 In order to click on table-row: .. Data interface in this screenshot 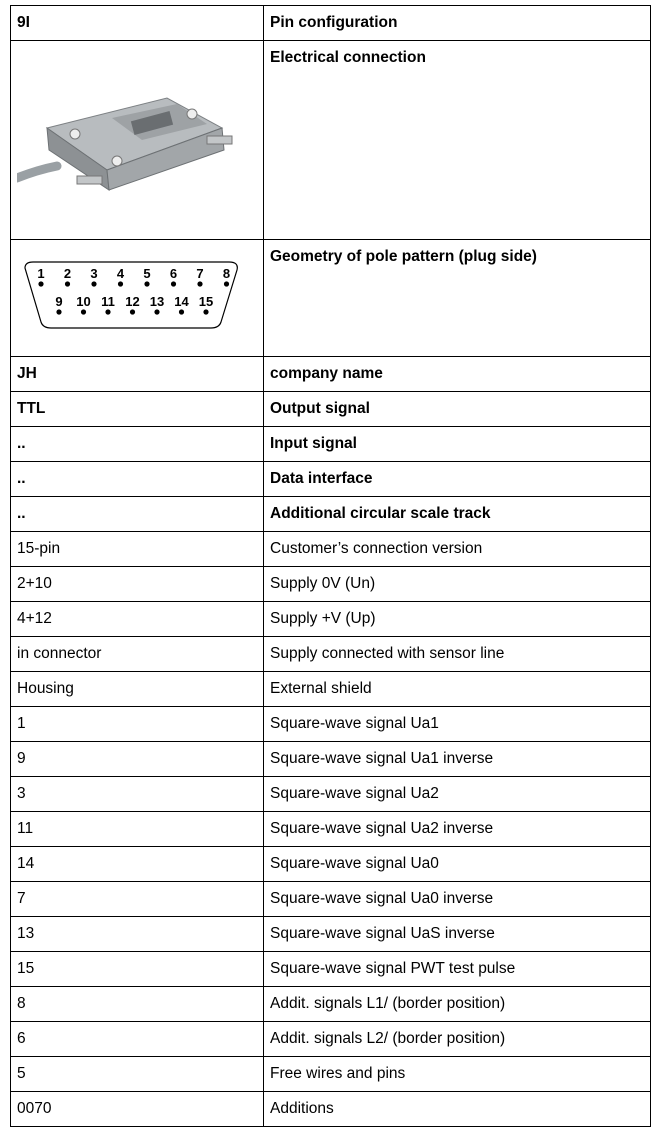, I will do `click(330, 479)`.